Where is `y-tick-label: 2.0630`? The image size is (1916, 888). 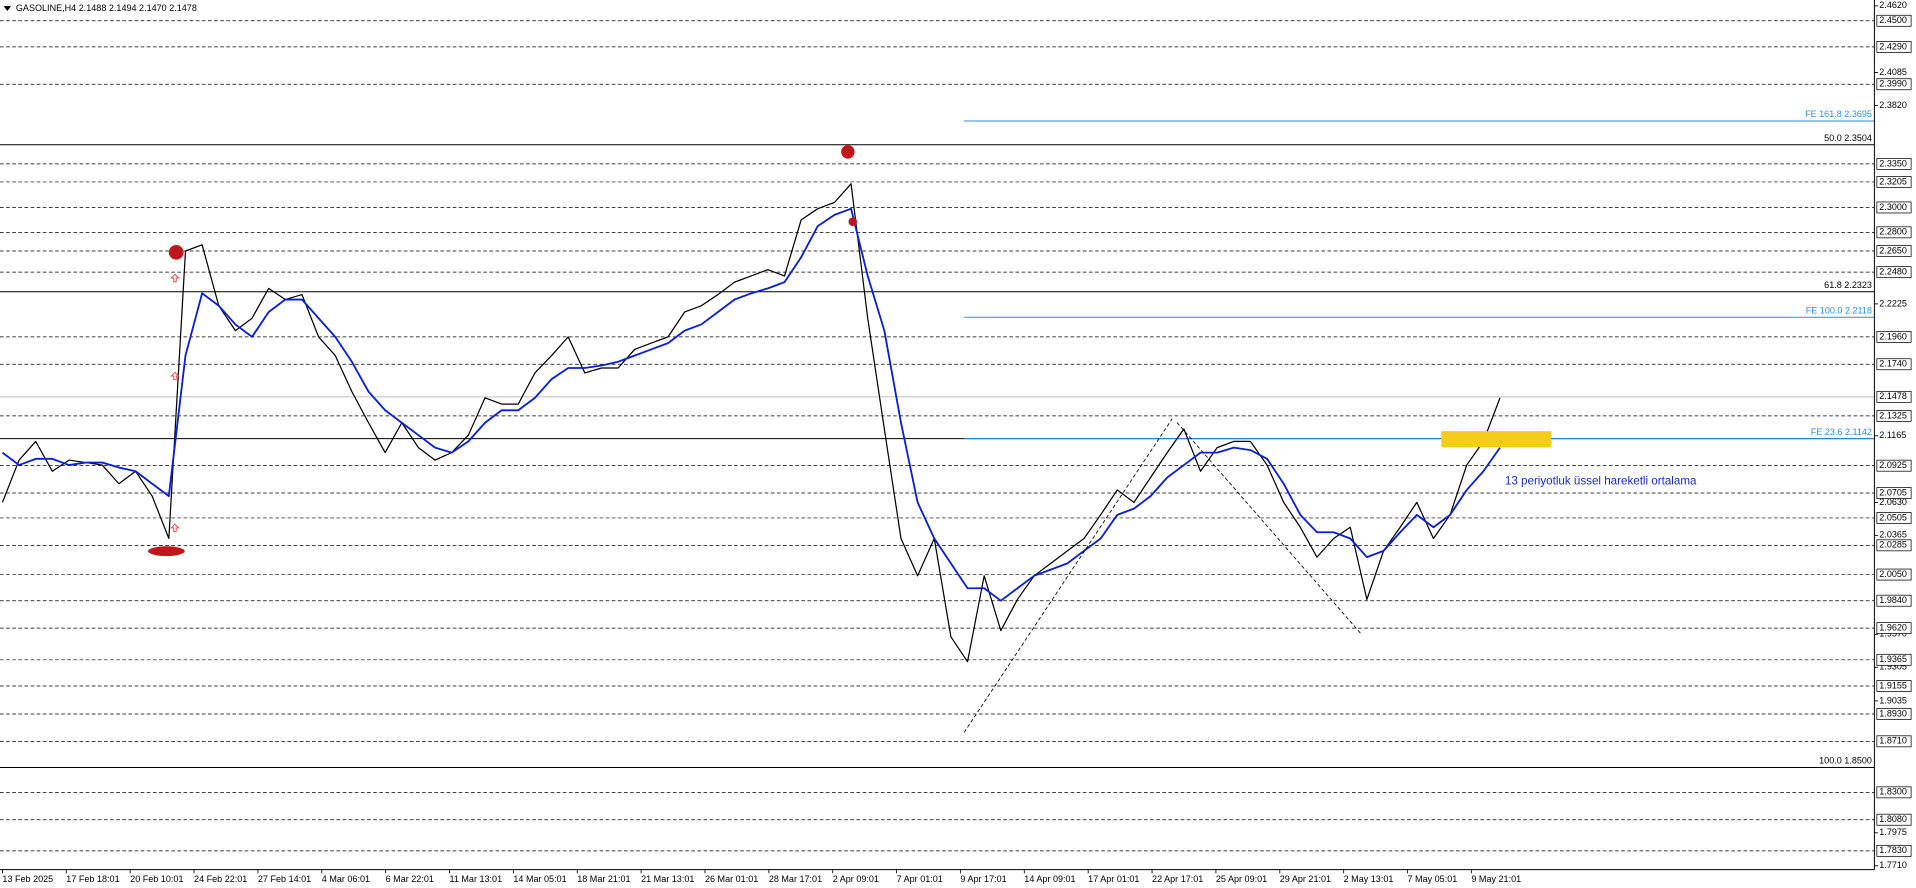 y-tick-label: 2.0630 is located at coordinates (1893, 502).